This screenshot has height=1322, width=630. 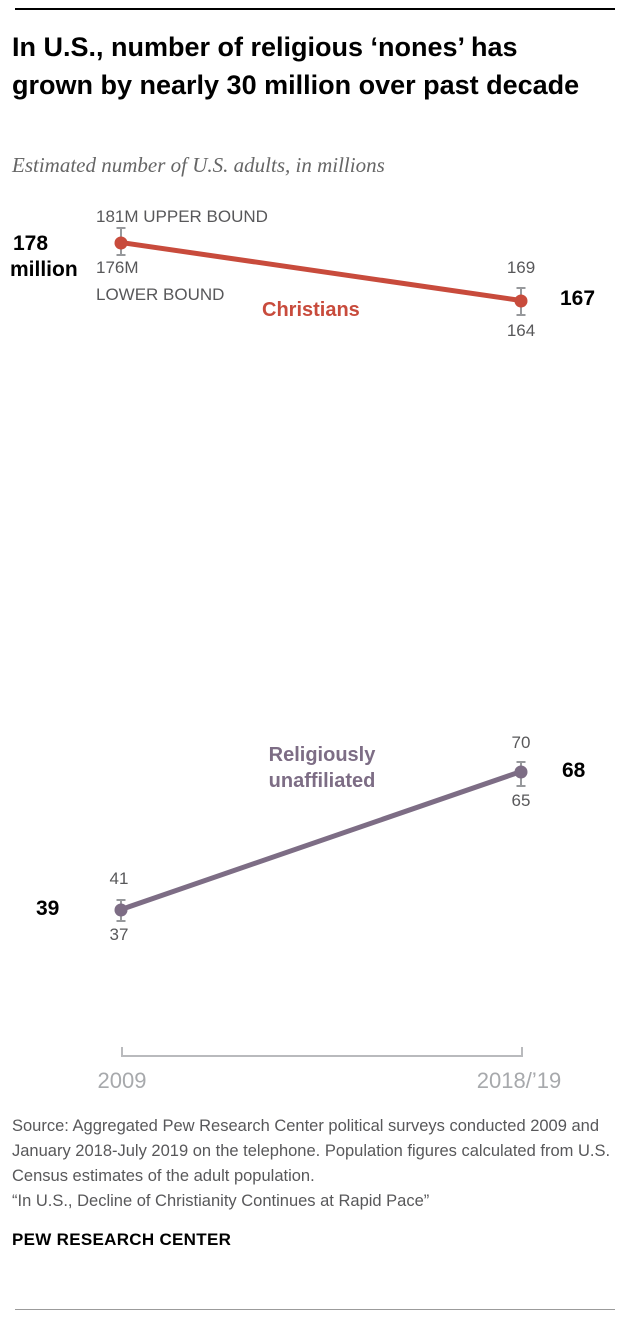 What do you see at coordinates (521, 800) in the screenshot?
I see `unaffiliated-2019-lower-label: 65` at bounding box center [521, 800].